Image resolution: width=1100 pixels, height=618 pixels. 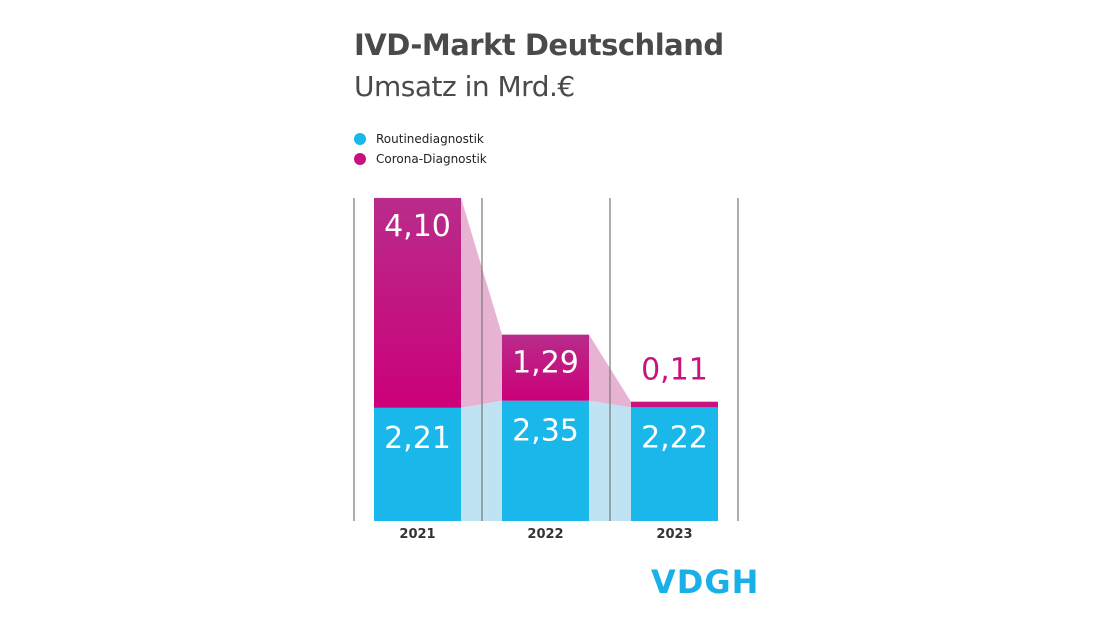 I want to click on bar-routine-2023, so click(x=674, y=464).